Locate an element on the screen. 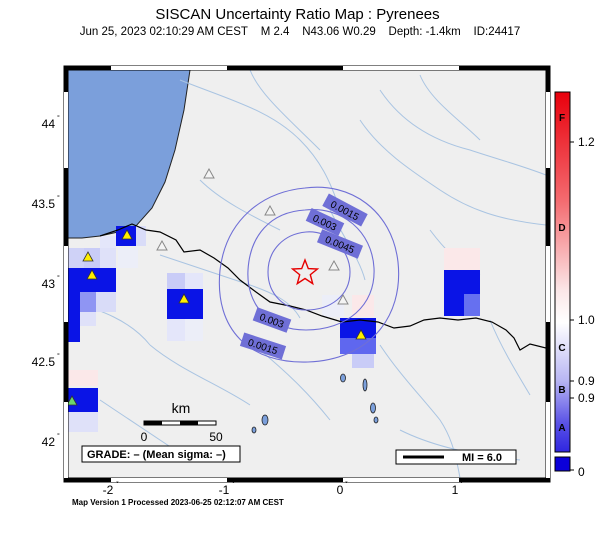 This screenshot has height=543, width=595. colorbar-letter-f: F is located at coordinates (562, 118).